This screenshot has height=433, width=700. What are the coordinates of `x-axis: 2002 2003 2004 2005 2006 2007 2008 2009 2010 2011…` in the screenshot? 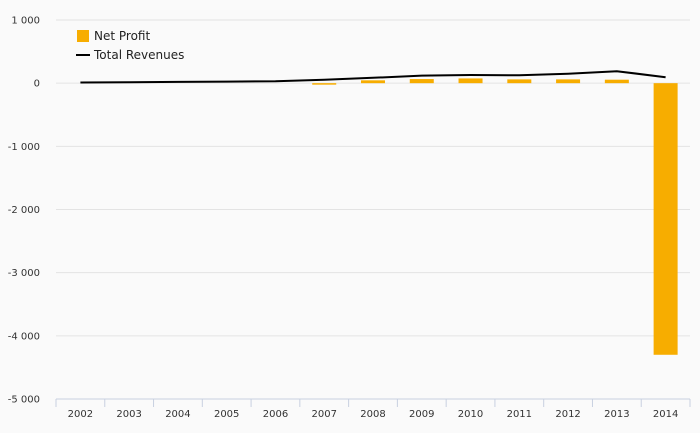 It's located at (373, 409).